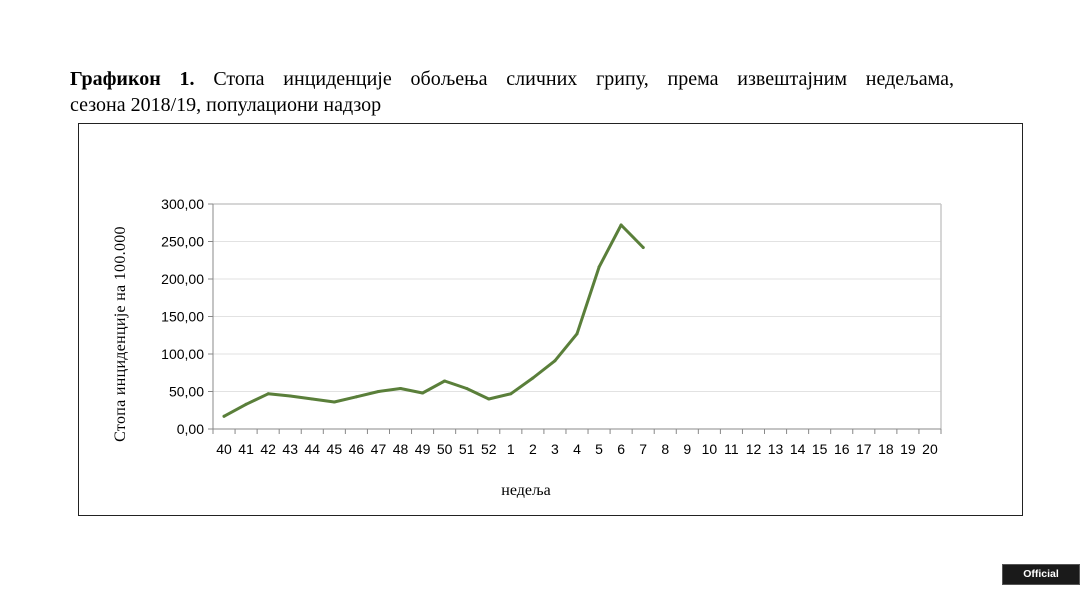  What do you see at coordinates (246, 449) in the screenshot?
I see `x-tick-label: 41` at bounding box center [246, 449].